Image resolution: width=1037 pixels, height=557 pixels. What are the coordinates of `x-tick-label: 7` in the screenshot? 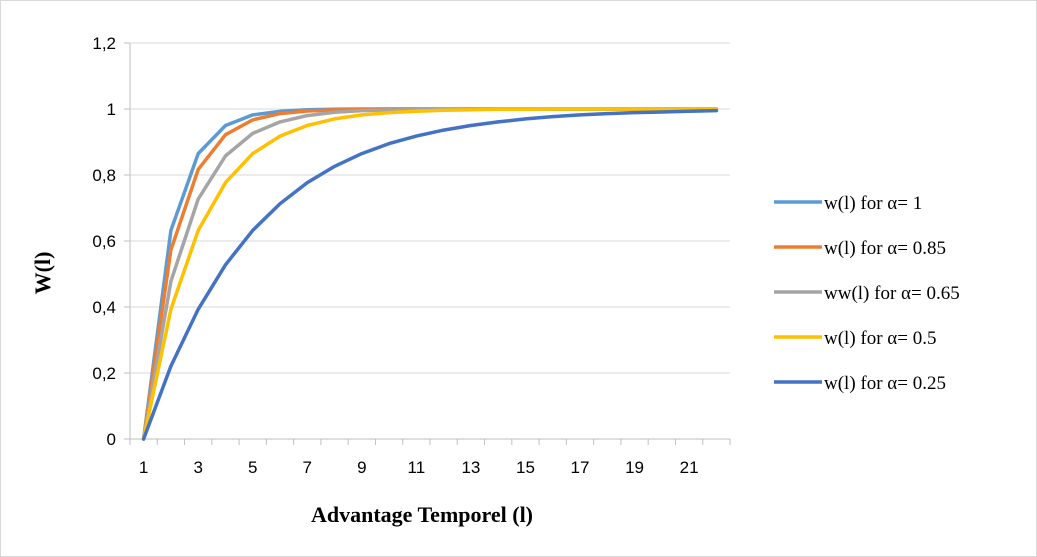 It's located at (307, 467).